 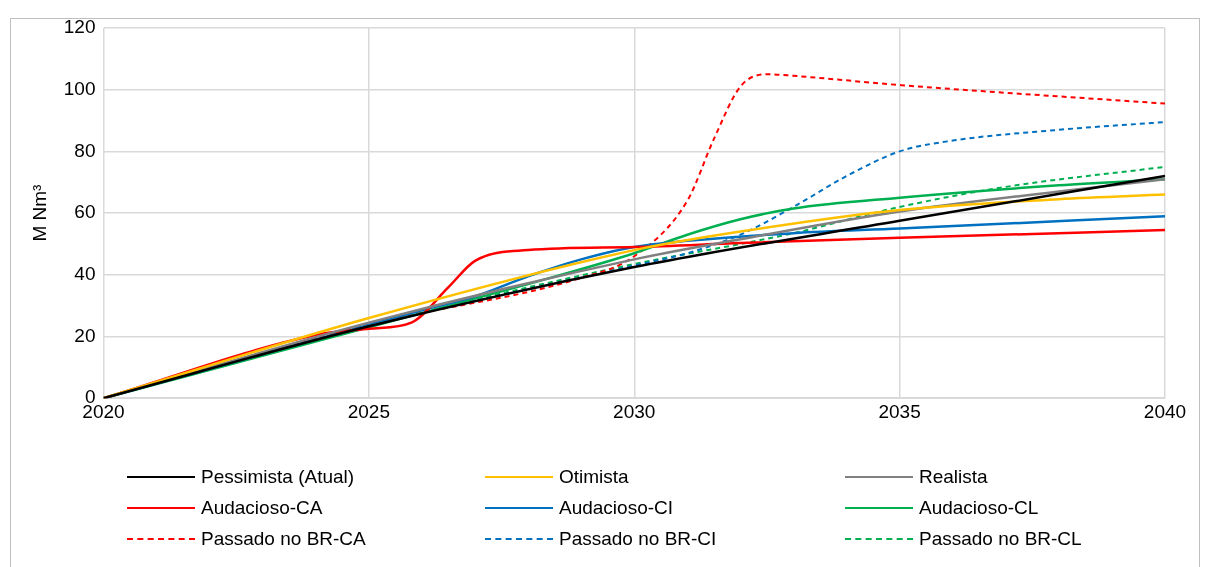 I want to click on x-tick-label: 2040, so click(x=1165, y=411).